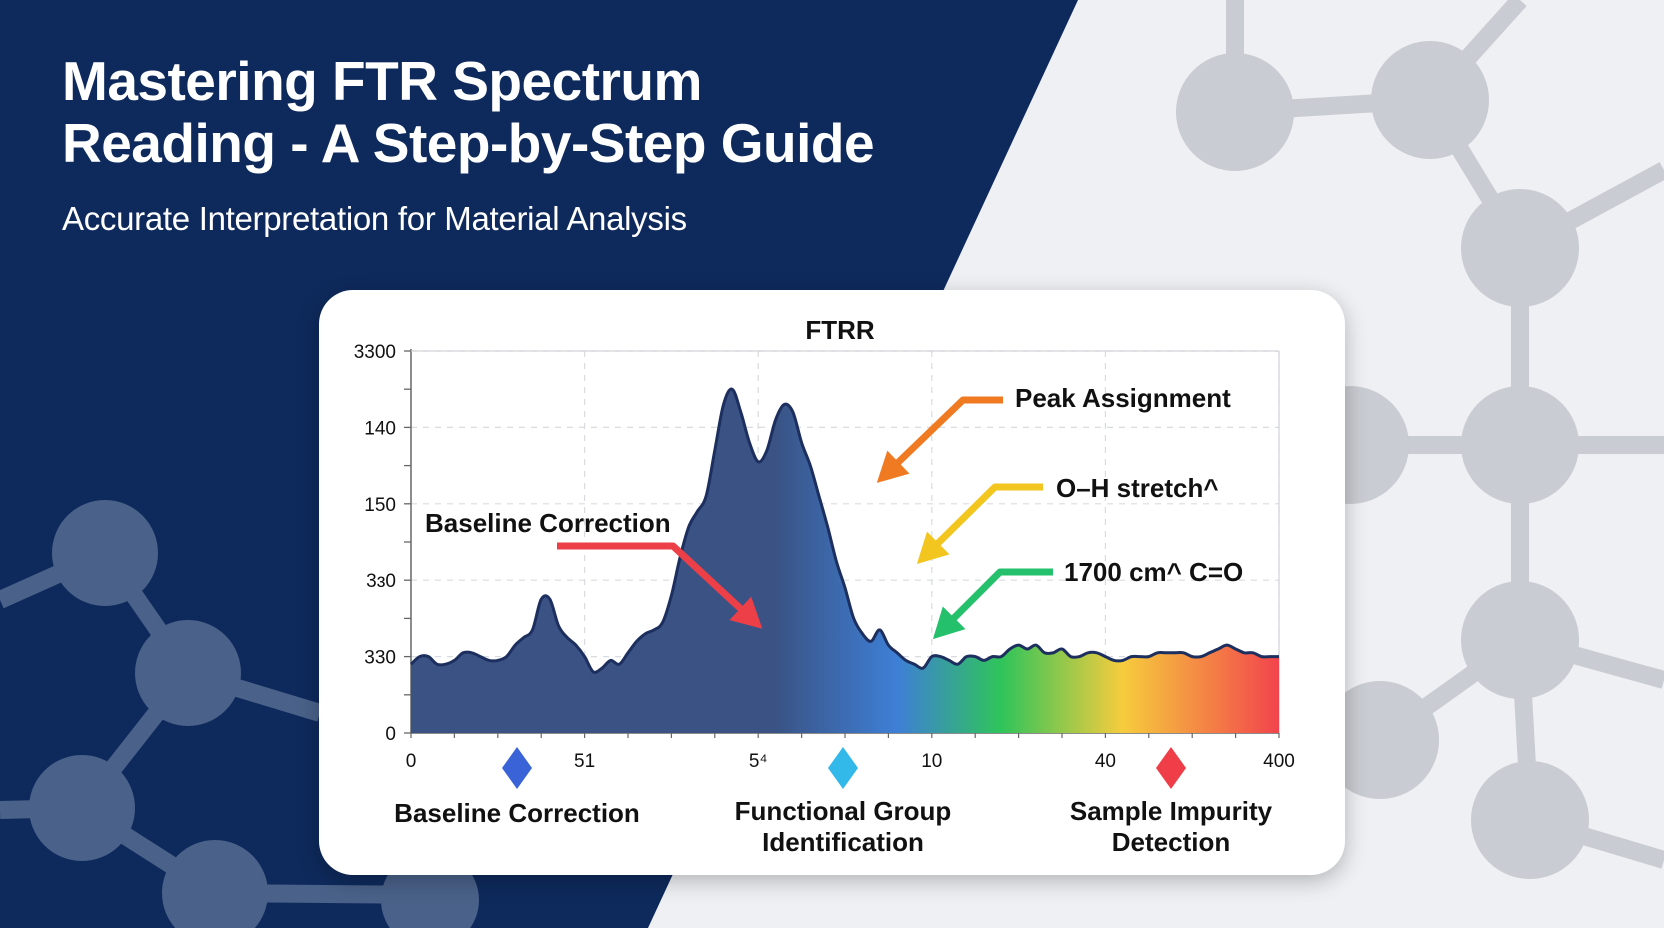  What do you see at coordinates (758, 761) in the screenshot?
I see `x-tick-label: 5⁴` at bounding box center [758, 761].